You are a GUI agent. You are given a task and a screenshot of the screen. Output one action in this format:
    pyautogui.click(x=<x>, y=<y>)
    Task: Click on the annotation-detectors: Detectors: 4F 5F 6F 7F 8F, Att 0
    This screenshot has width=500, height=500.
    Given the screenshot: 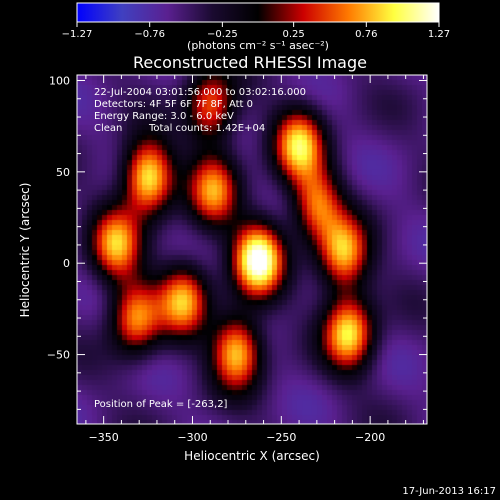 What is the action you would take?
    pyautogui.click(x=173, y=104)
    